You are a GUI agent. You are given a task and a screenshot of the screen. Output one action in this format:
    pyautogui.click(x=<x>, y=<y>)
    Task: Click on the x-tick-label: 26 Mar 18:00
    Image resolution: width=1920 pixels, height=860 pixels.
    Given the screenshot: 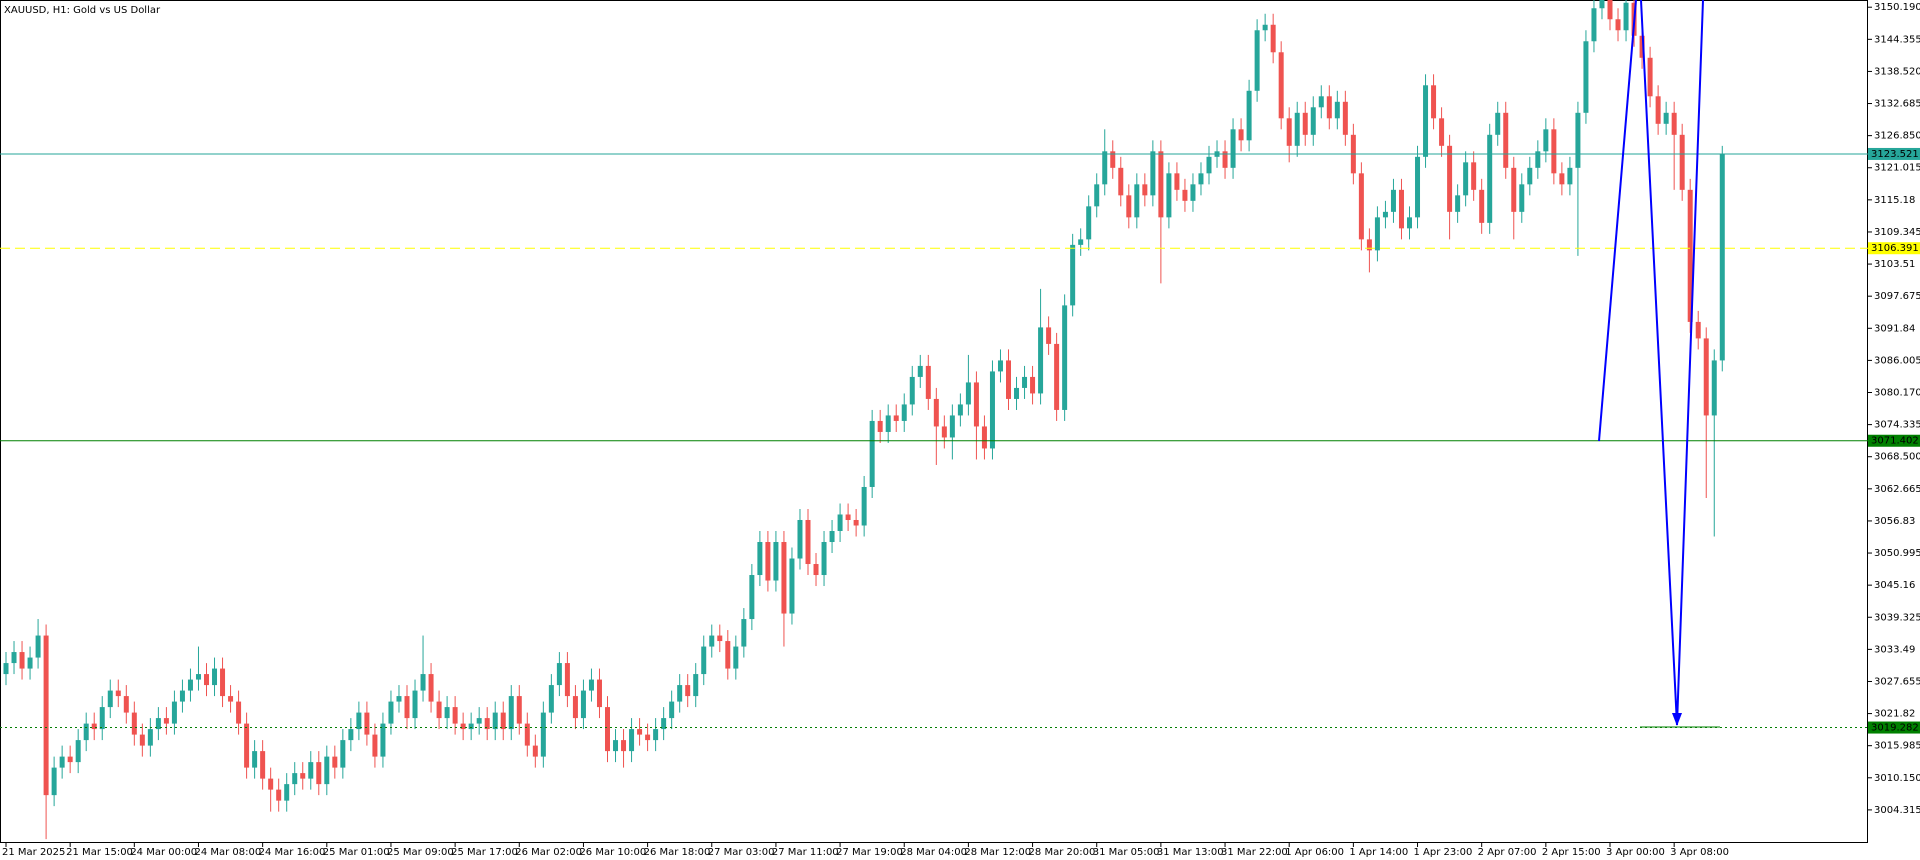 What is the action you would take?
    pyautogui.click(x=677, y=852)
    